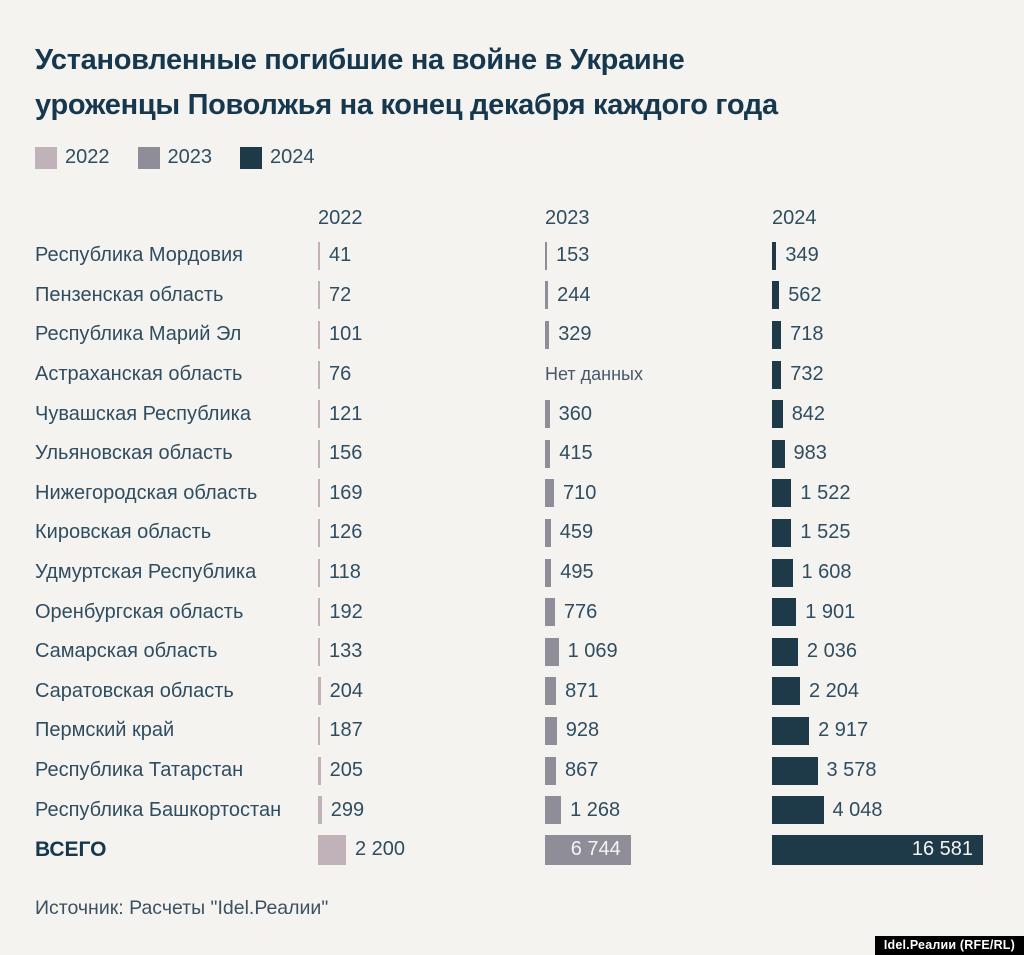 Image resolution: width=1024 pixels, height=955 pixels. I want to click on value-cell: 16 581, so click(898, 850).